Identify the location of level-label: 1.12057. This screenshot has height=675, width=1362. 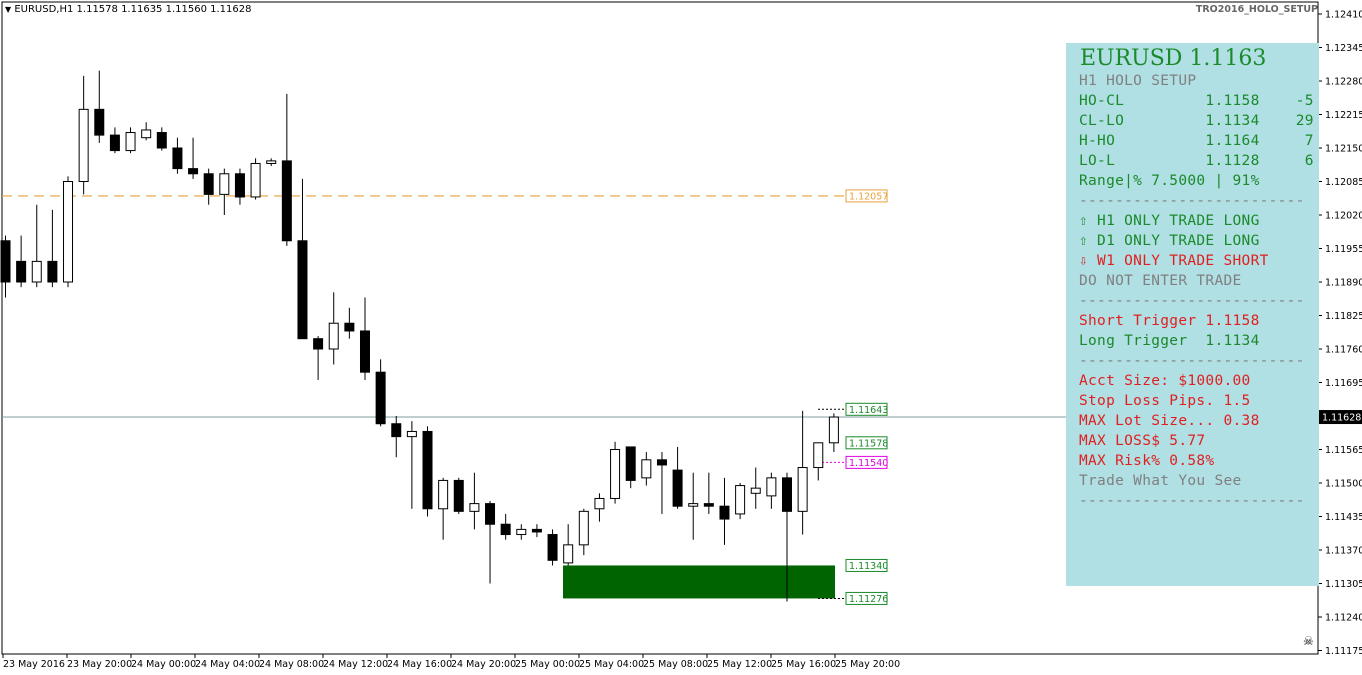
(868, 196).